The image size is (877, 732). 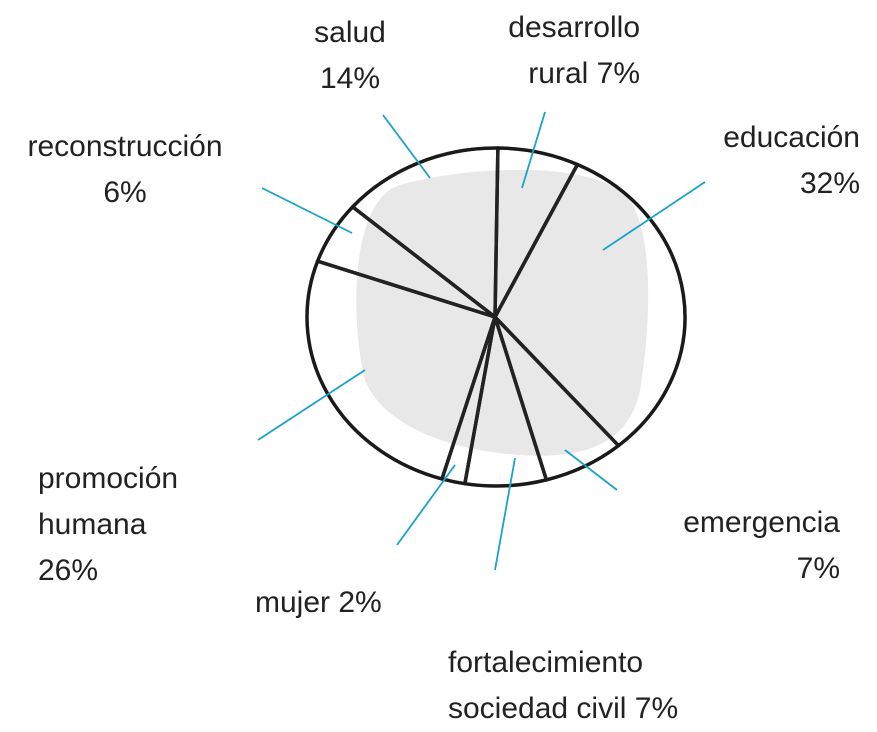 I want to click on category-name: fortalecimiento sociedad civil, so click(x=546, y=685).